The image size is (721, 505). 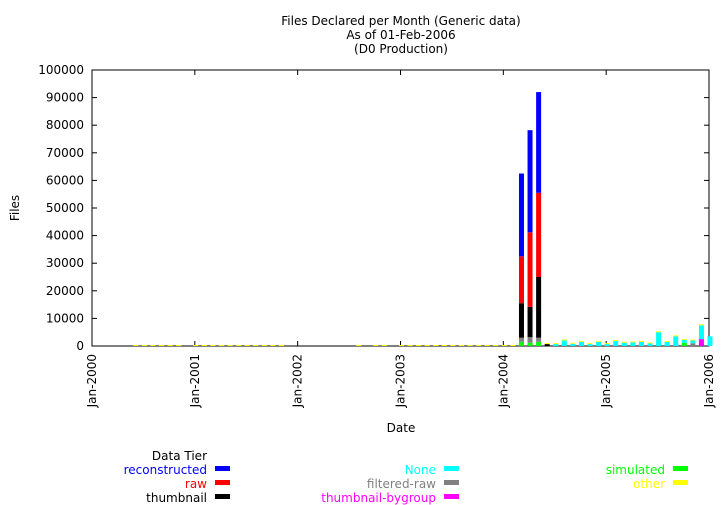 What do you see at coordinates (222, 482) in the screenshot?
I see `legend-swatch-raw` at bounding box center [222, 482].